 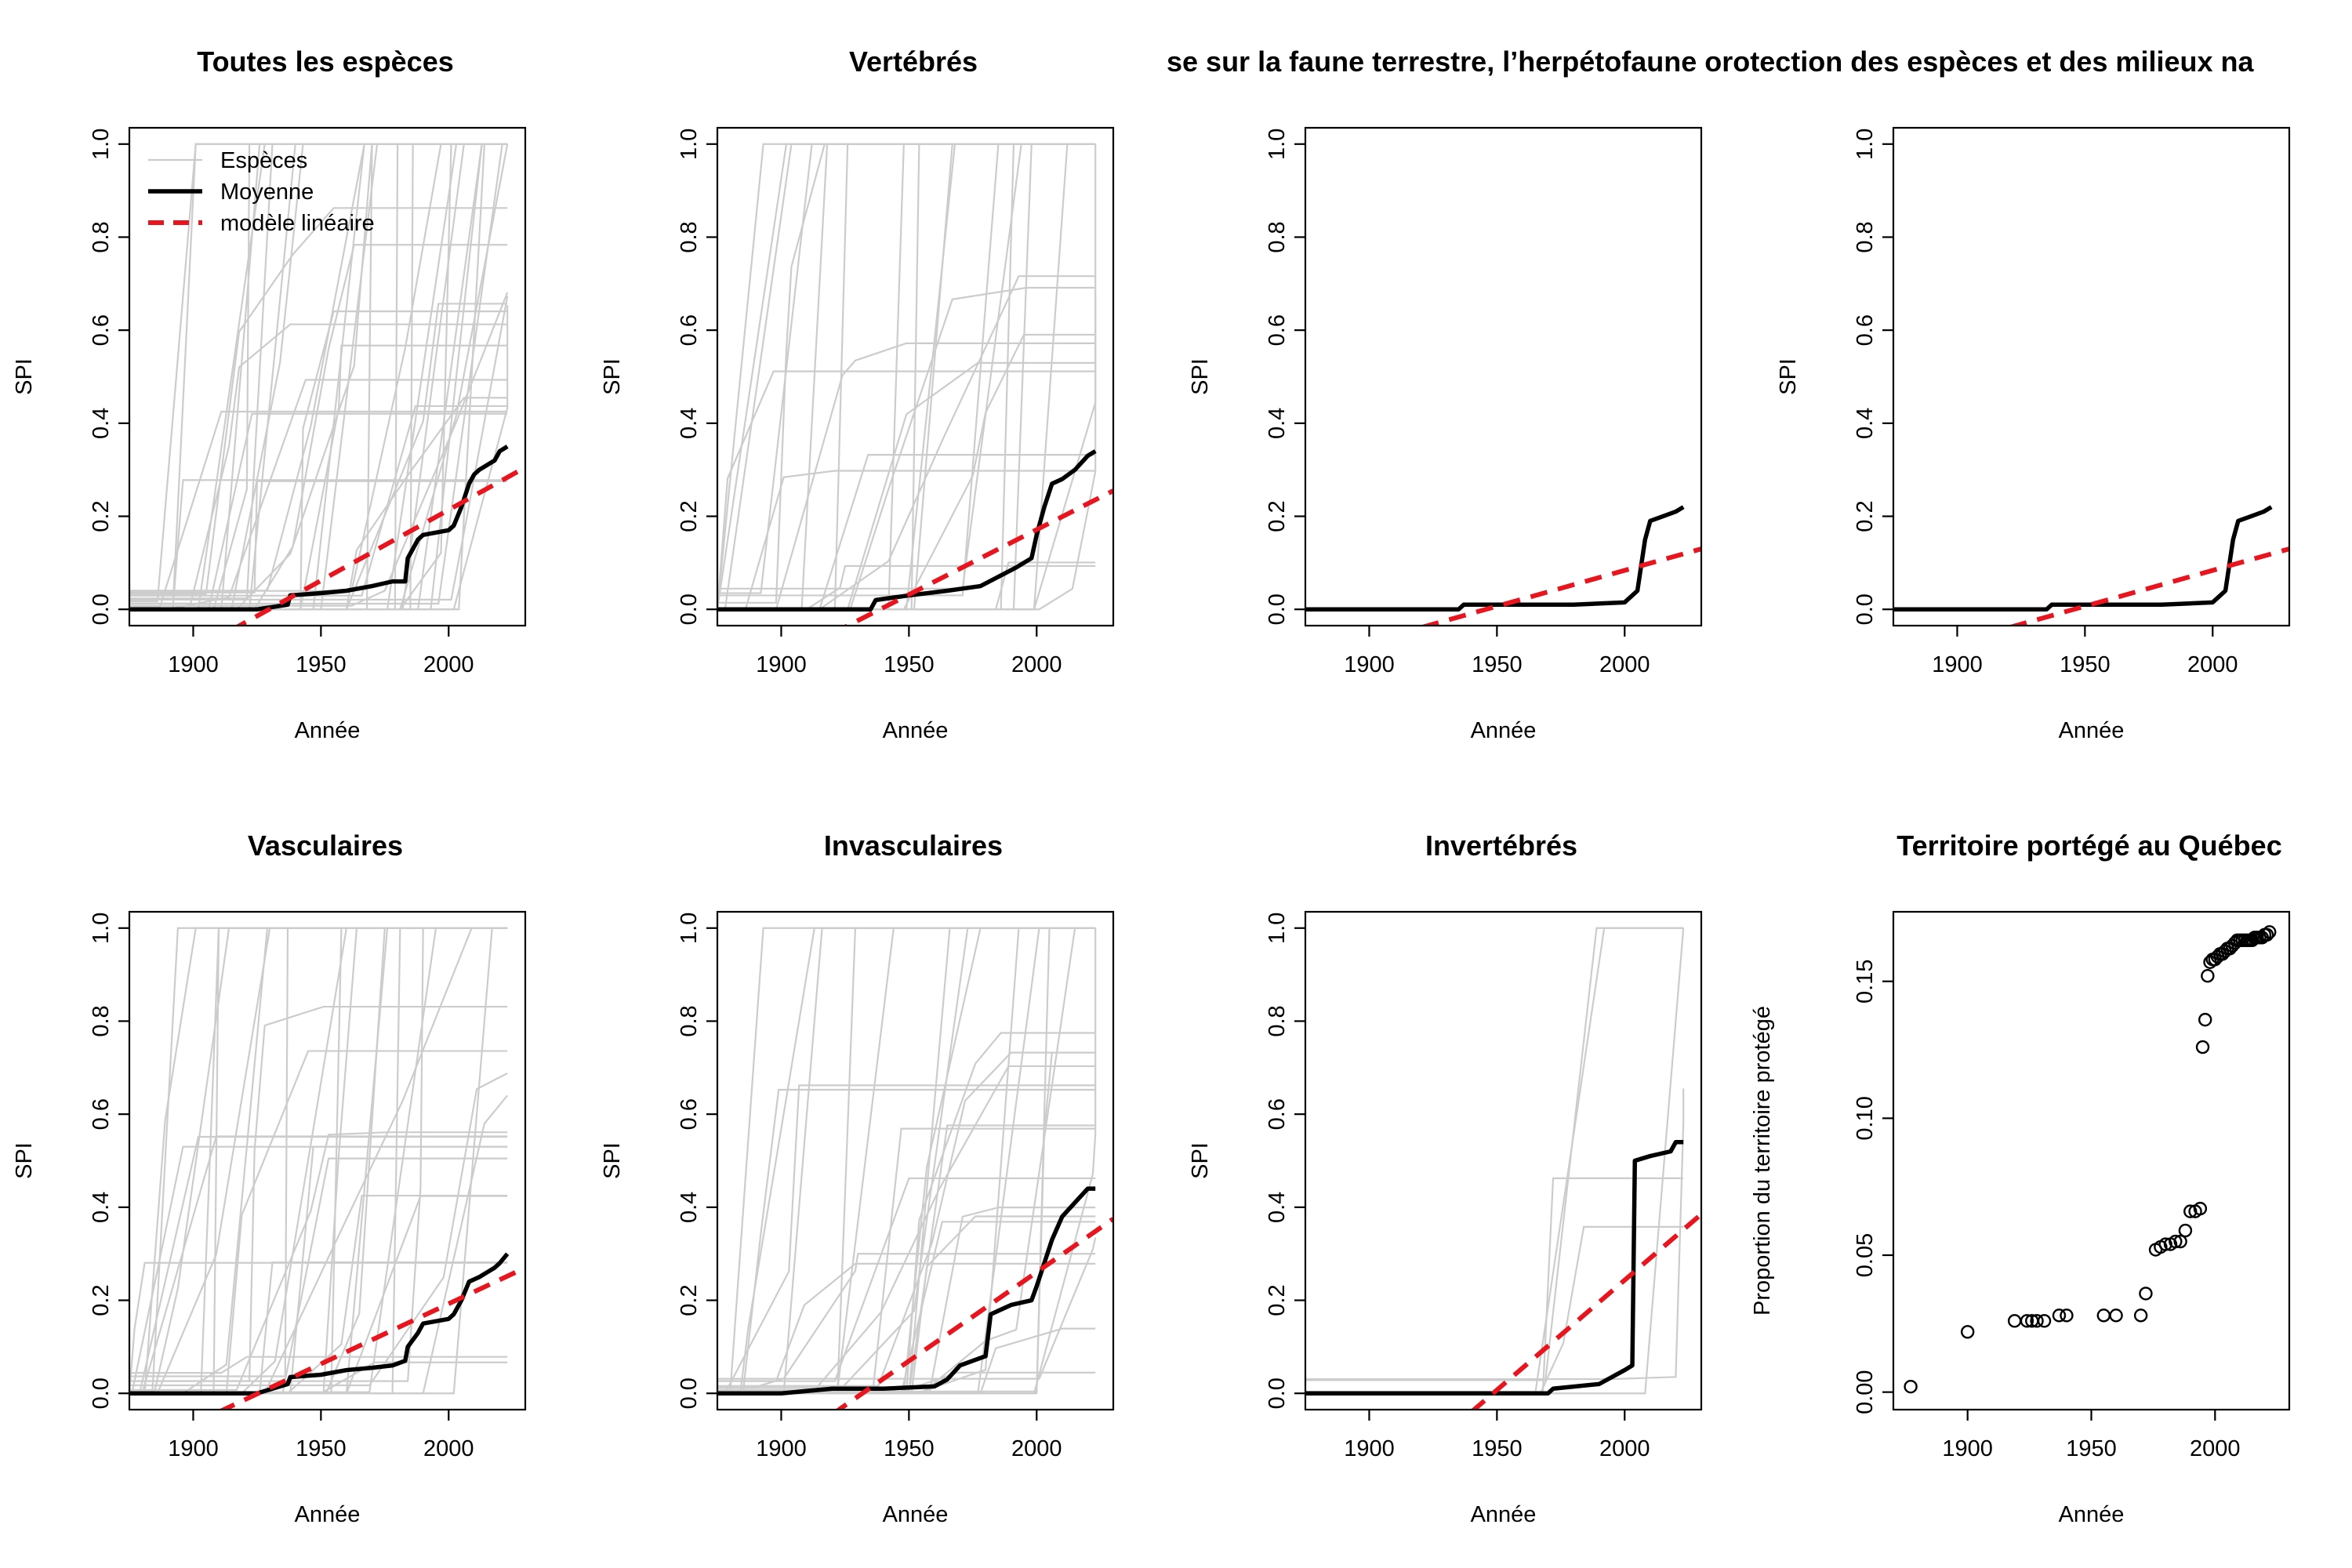 What do you see at coordinates (913, 61) in the screenshot?
I see `panel-title: Vertébrés` at bounding box center [913, 61].